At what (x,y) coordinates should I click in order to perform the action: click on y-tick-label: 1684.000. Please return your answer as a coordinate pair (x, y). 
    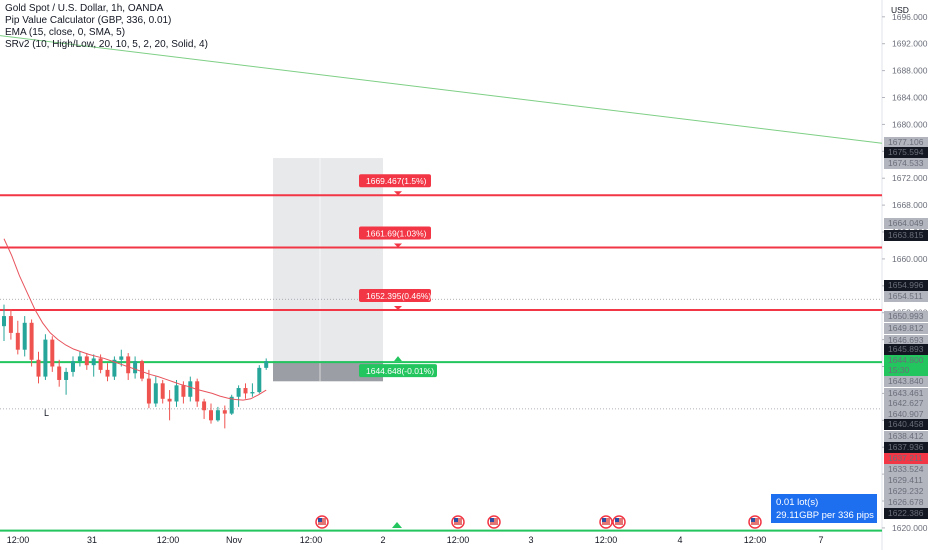
    Looking at the image, I should click on (910, 98).